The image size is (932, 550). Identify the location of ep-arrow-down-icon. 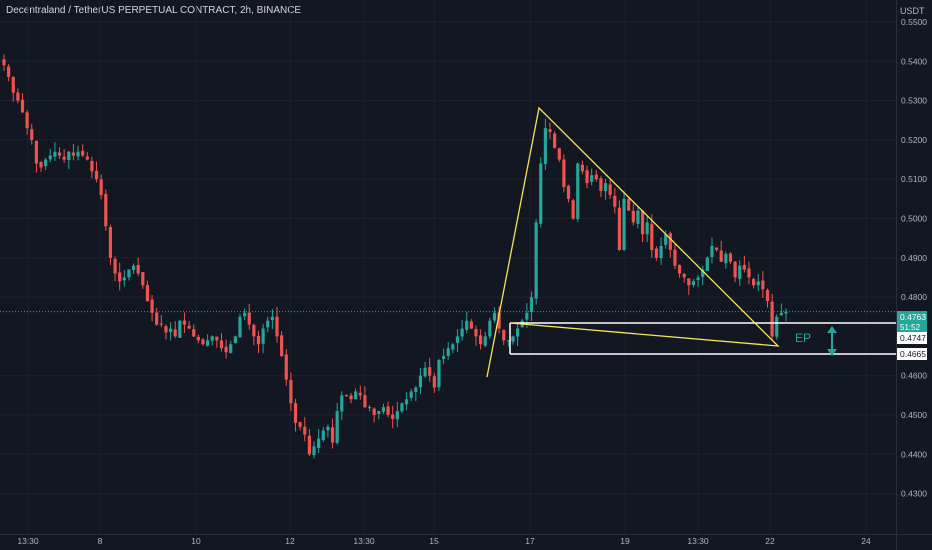
(832, 352).